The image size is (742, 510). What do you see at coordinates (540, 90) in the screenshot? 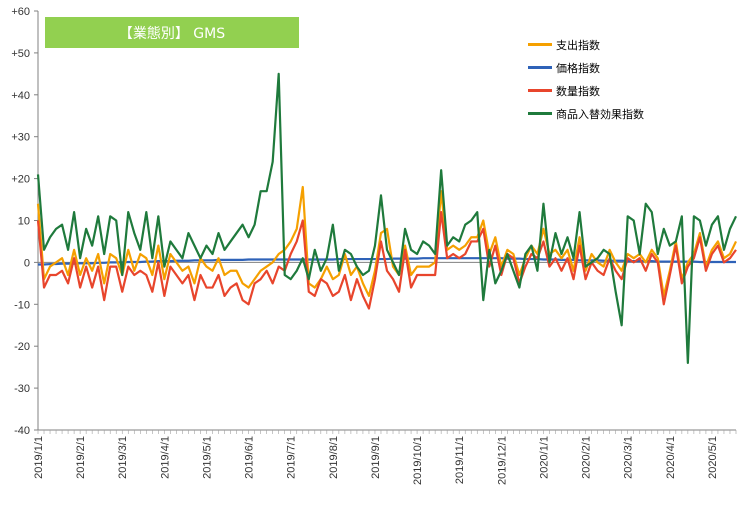
I see `legend-swatch-quantity` at bounding box center [540, 90].